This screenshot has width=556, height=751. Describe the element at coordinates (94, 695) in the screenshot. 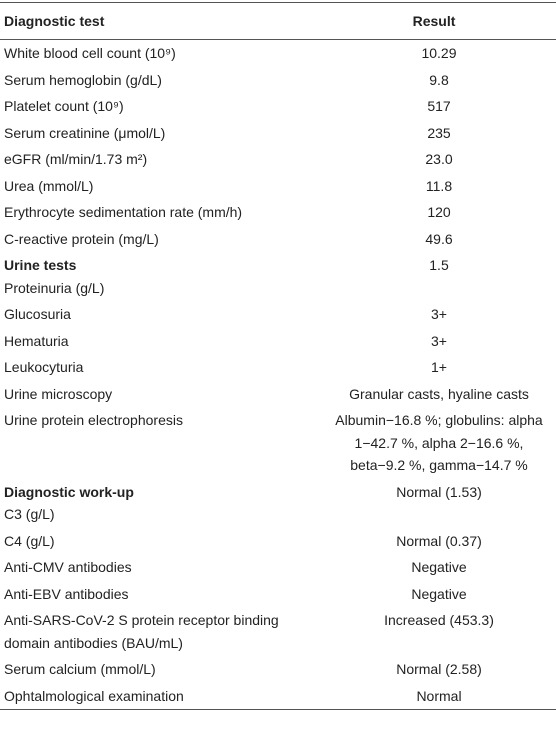

I see `test-name: Ophtalmological examination` at that location.